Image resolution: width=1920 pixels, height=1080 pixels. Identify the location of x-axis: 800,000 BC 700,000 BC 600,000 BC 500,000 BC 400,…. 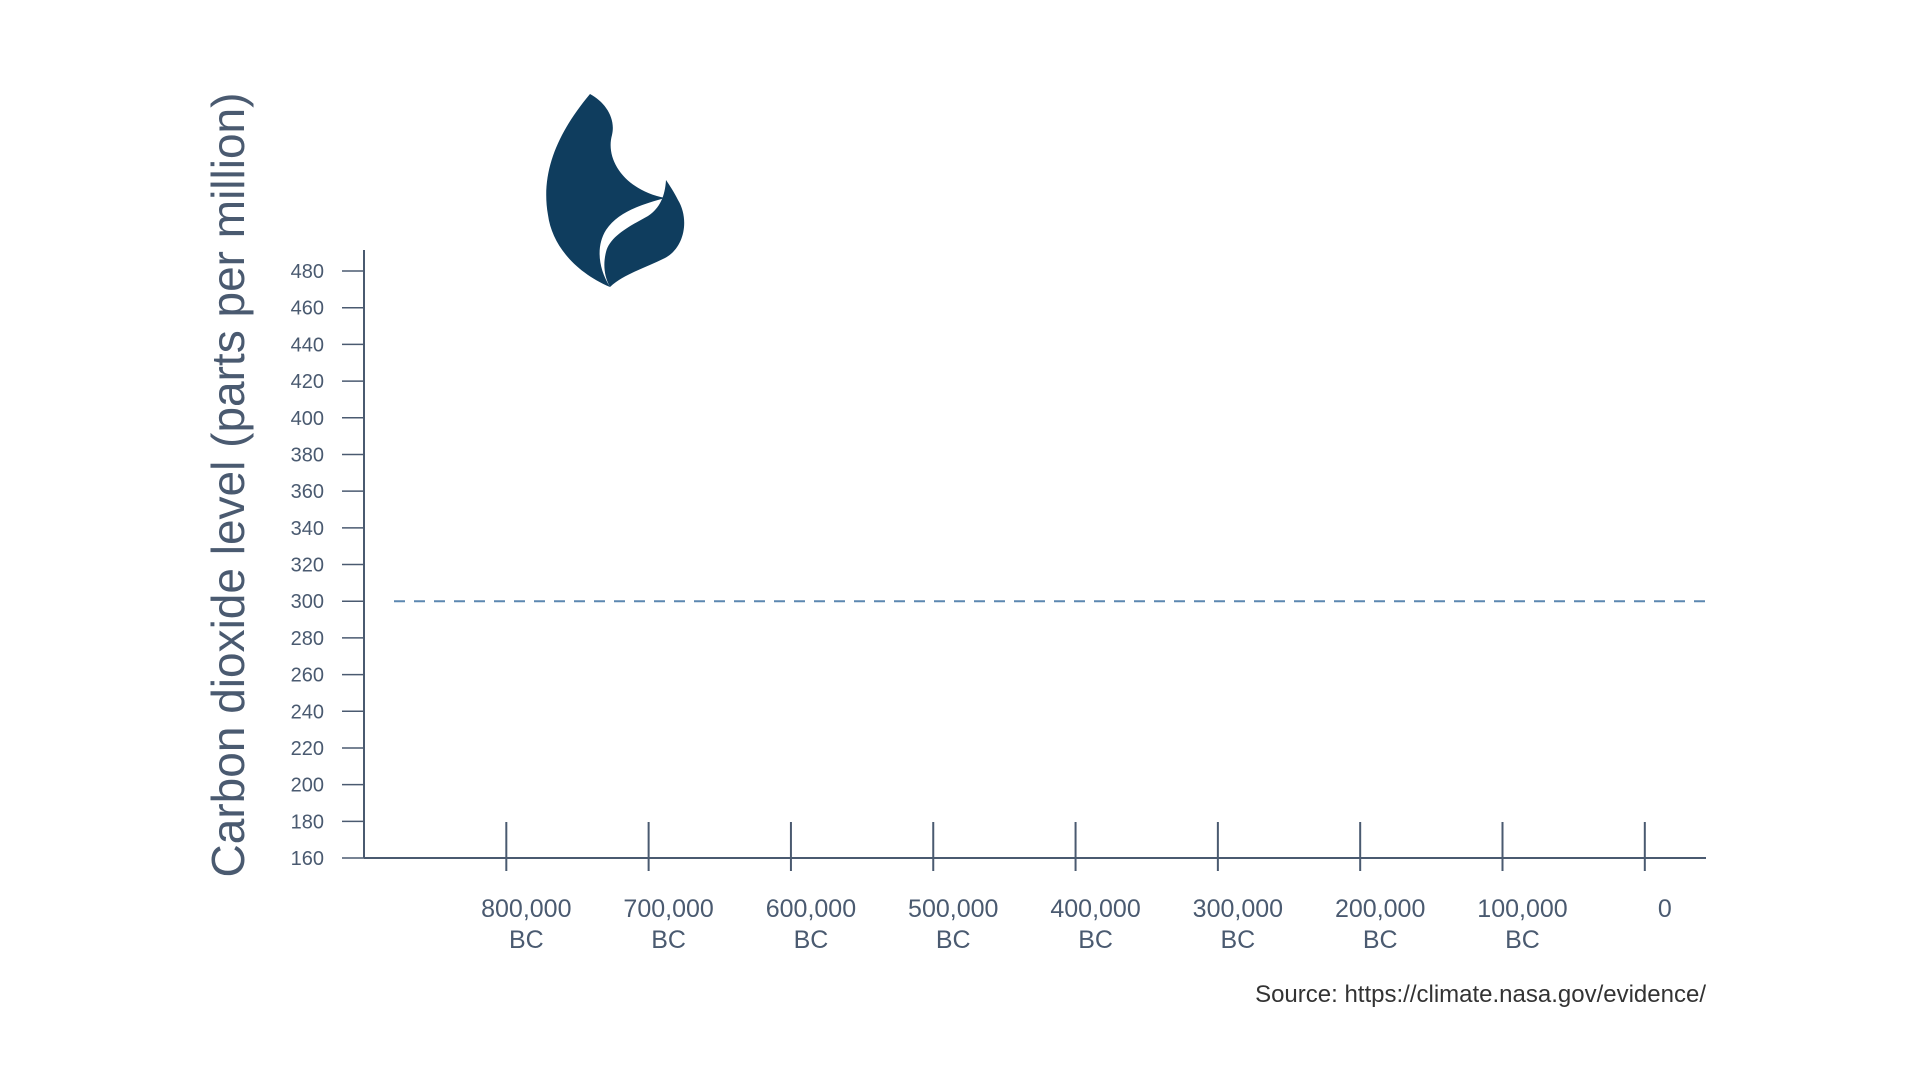
(1035, 888).